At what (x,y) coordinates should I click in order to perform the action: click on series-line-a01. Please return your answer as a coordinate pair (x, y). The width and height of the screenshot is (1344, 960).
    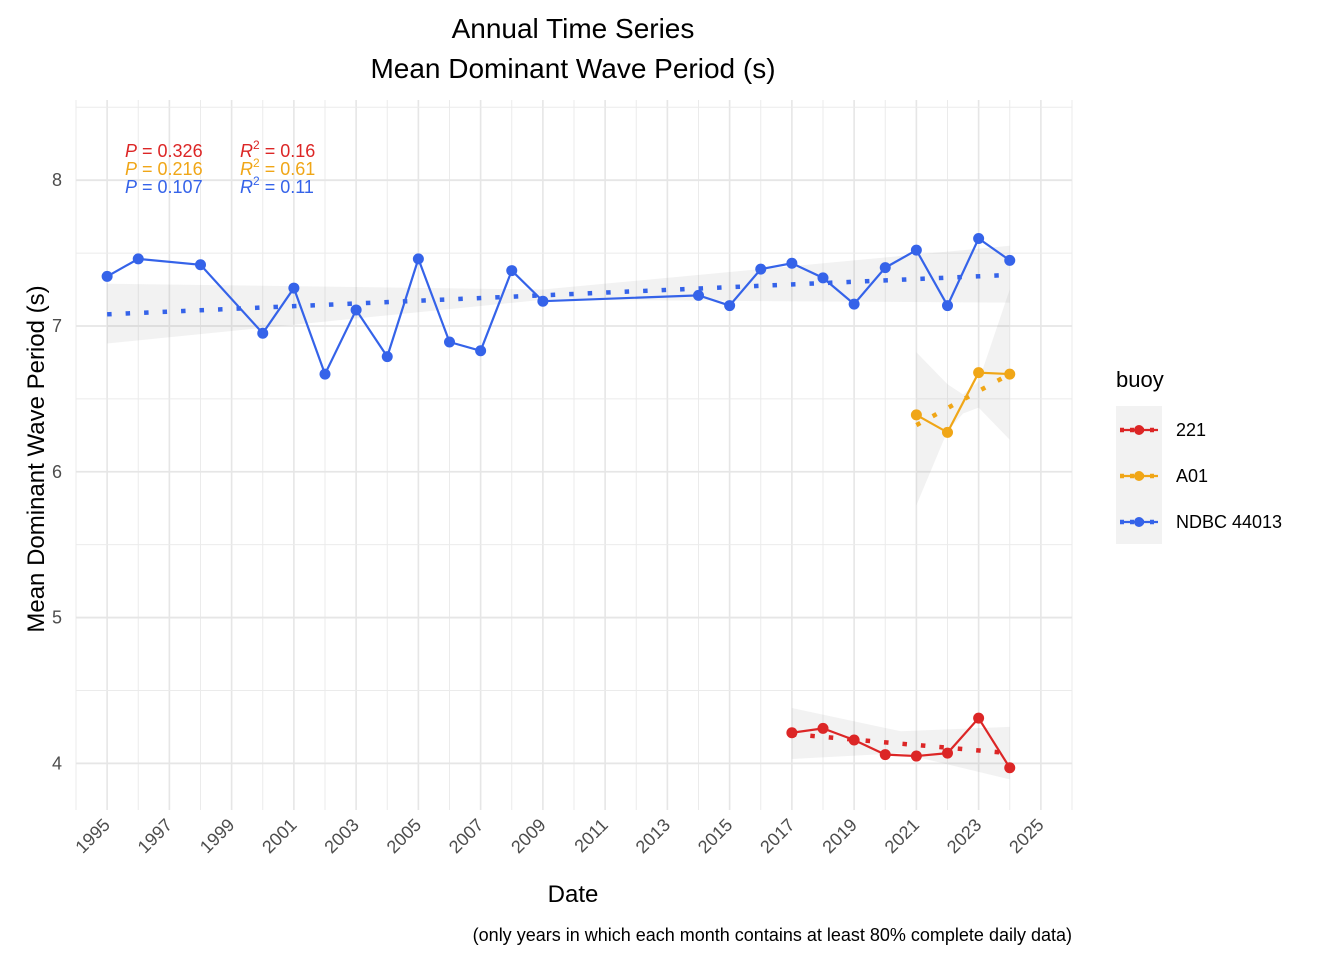
    Looking at the image, I should click on (962, 402).